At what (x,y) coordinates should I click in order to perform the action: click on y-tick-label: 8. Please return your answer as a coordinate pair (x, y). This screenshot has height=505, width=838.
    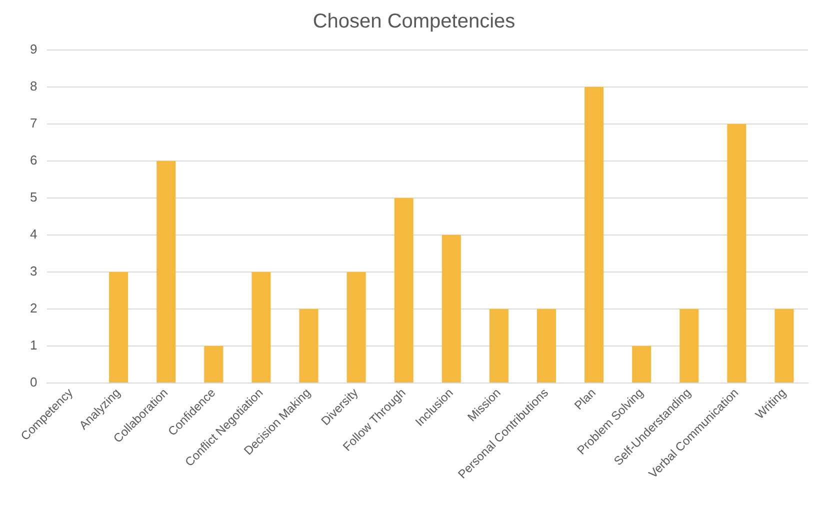
    Looking at the image, I should click on (34, 86).